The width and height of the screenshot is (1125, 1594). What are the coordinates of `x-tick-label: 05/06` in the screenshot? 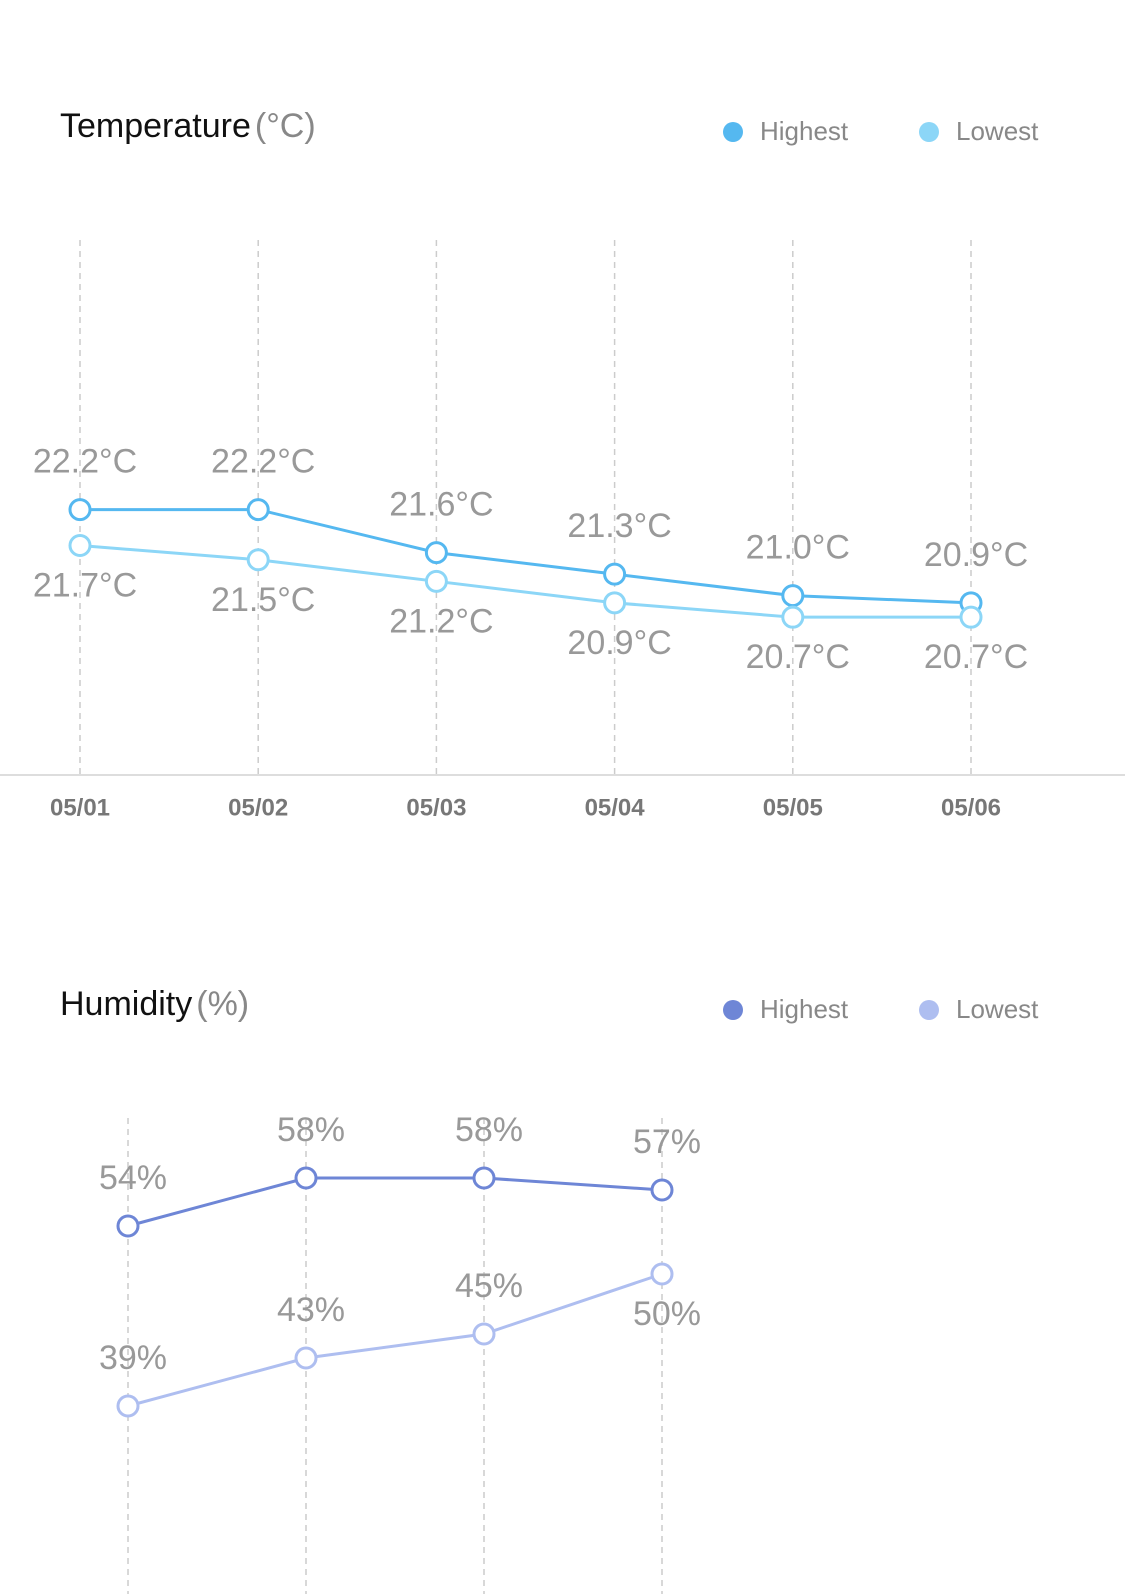 It's located at (971, 807).